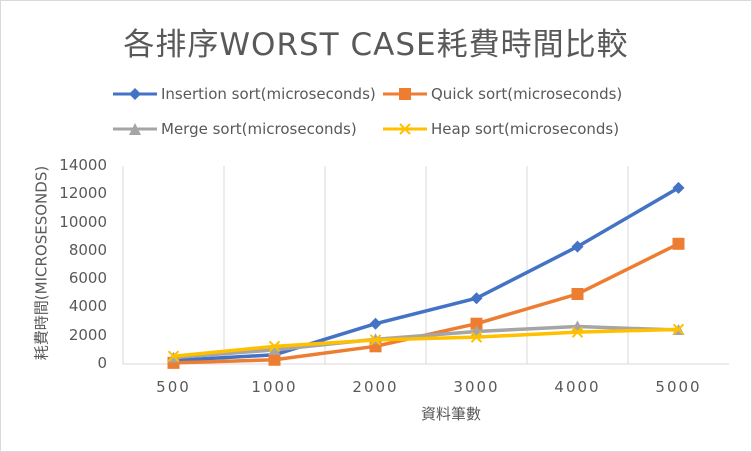 Image resolution: width=752 pixels, height=452 pixels. I want to click on legend-swatch-insertion, so click(135, 94).